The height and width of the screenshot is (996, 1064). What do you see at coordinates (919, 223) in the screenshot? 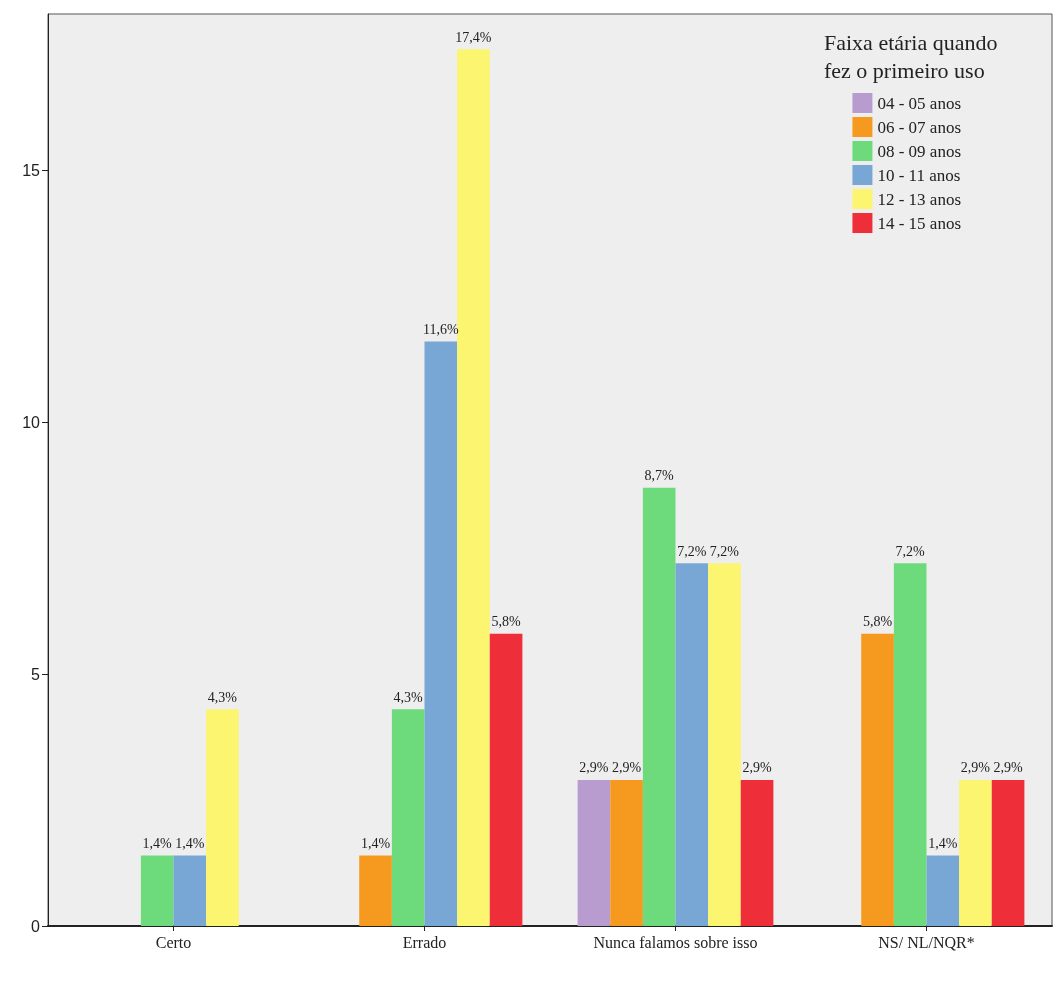
I see `legend-label: 14 - 15 anos` at bounding box center [919, 223].